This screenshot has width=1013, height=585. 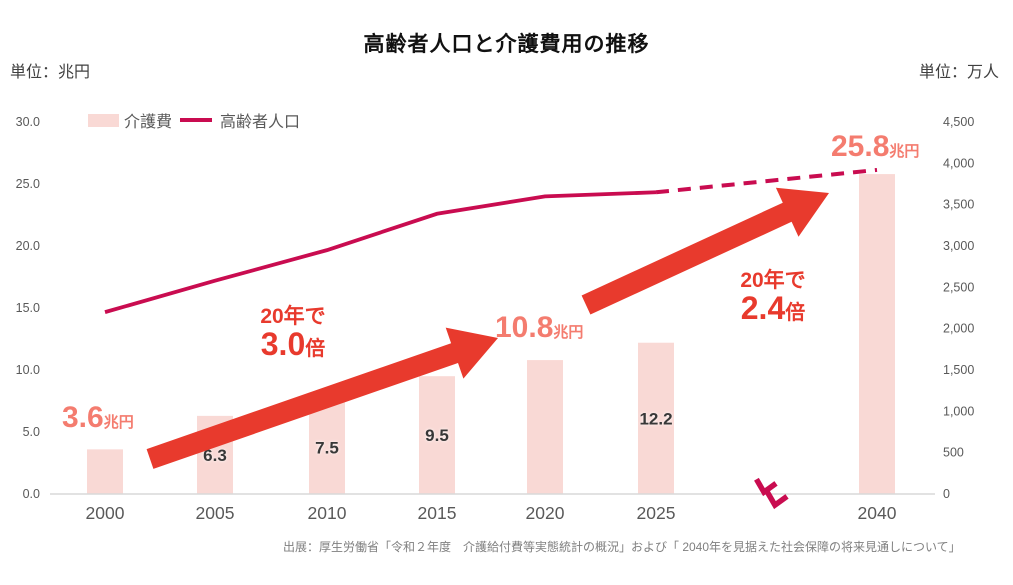 What do you see at coordinates (105, 471) in the screenshot?
I see `bar-2000` at bounding box center [105, 471].